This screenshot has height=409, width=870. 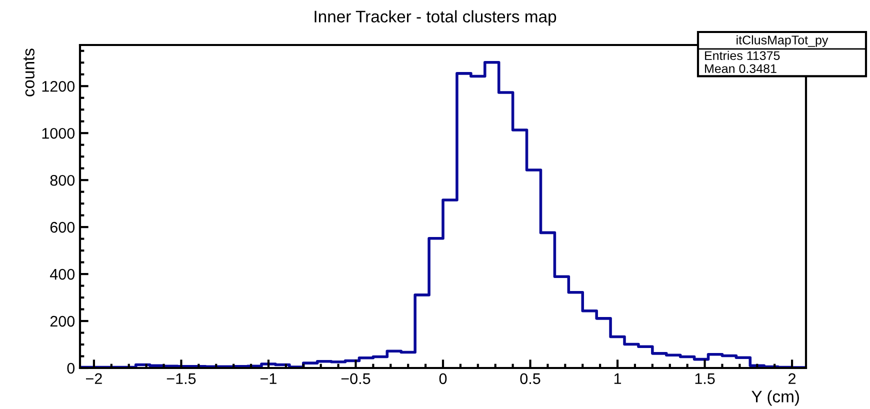 I want to click on y-tick-label: 600, so click(x=62, y=227).